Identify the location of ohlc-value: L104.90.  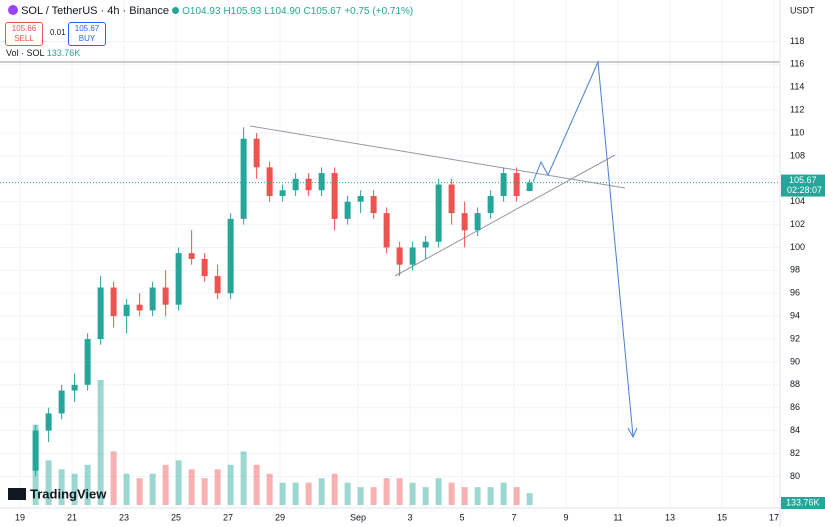
(282, 11).